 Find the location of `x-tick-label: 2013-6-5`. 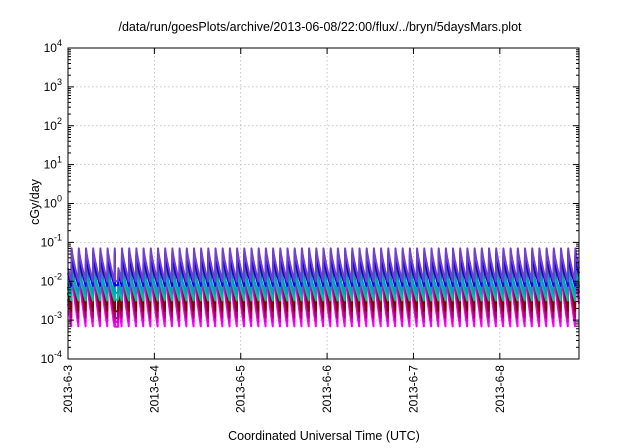

x-tick-label: 2013-6-5 is located at coordinates (241, 389).